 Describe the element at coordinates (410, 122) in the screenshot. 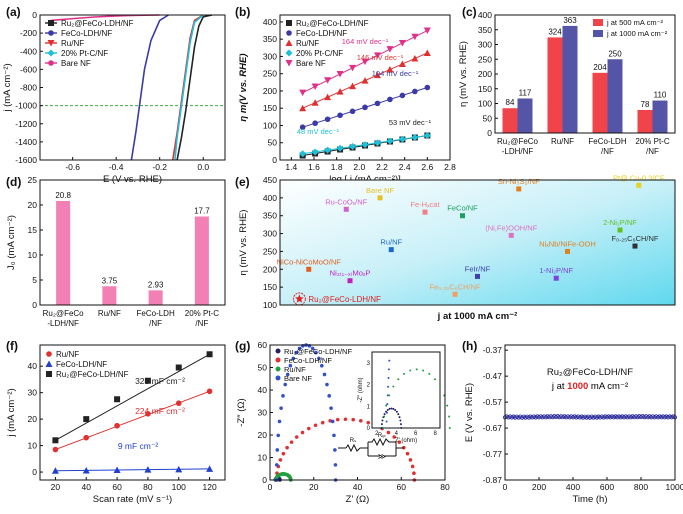

I see `slope-label: 53 mV dec⁻¹` at that location.